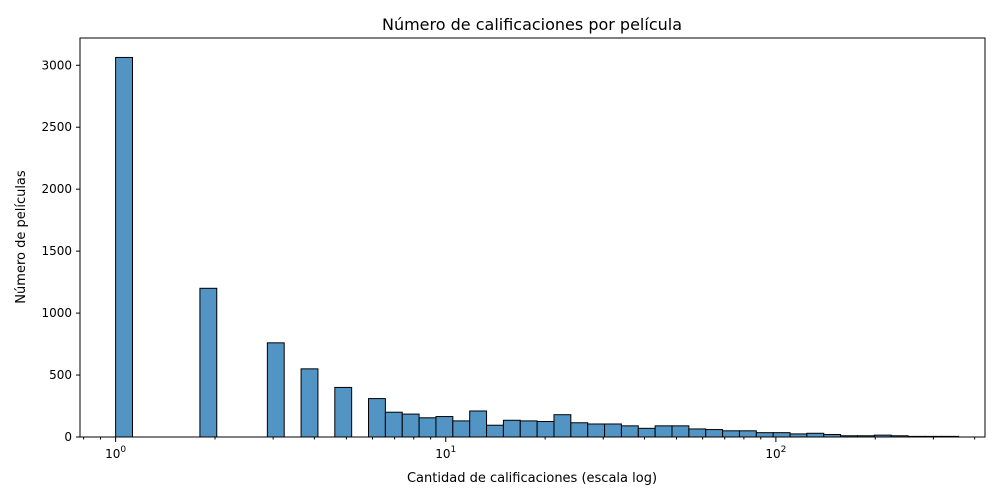  Describe the element at coordinates (68, 437) in the screenshot. I see `y-tick-label: 0` at that location.